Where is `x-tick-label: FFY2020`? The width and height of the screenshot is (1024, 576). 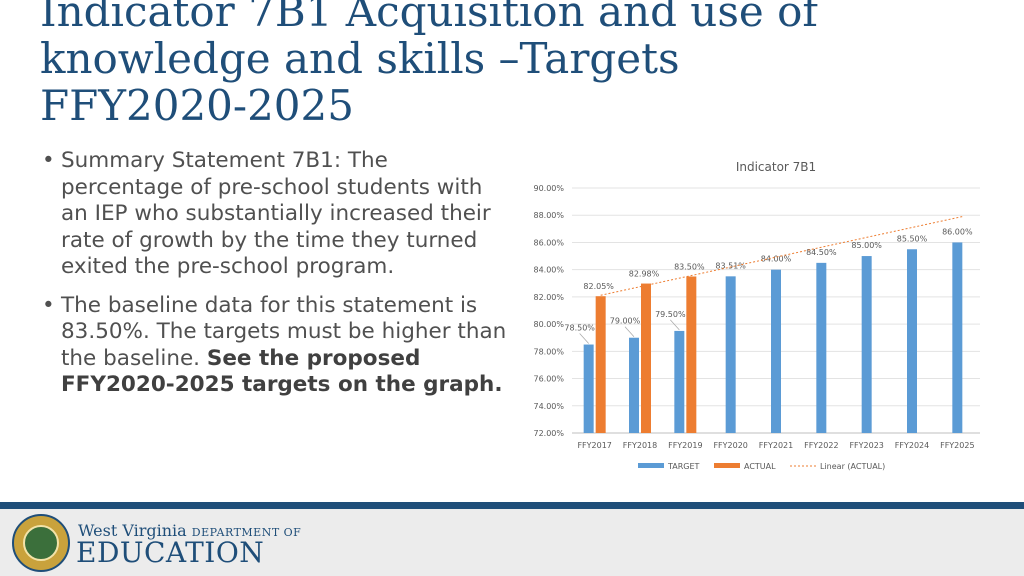
x-tick-label: FFY2020 is located at coordinates (730, 445).